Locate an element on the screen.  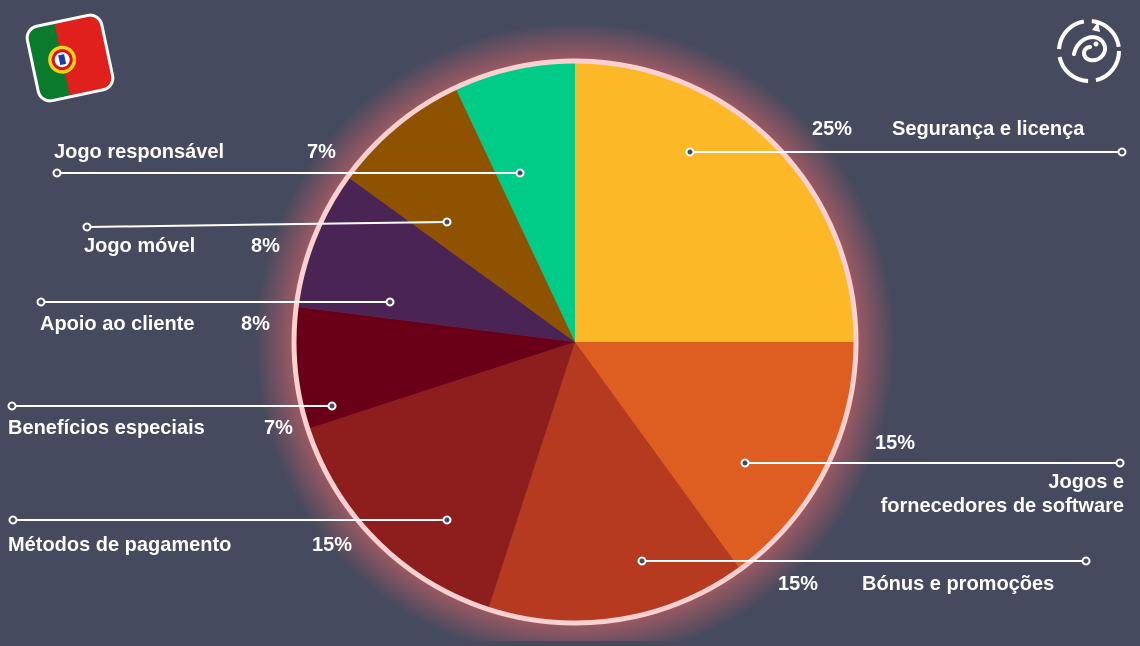
slice-label-6: Jogo móvel is located at coordinates (140, 246).